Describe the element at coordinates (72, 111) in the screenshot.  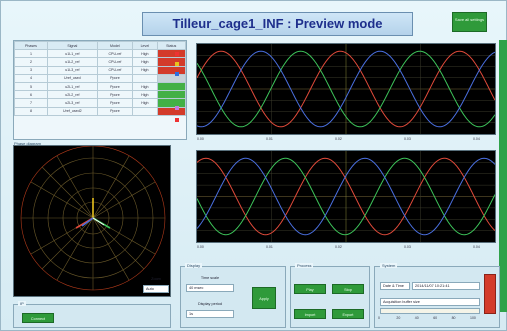
I see `table-cell: Uref_used2` at that location.